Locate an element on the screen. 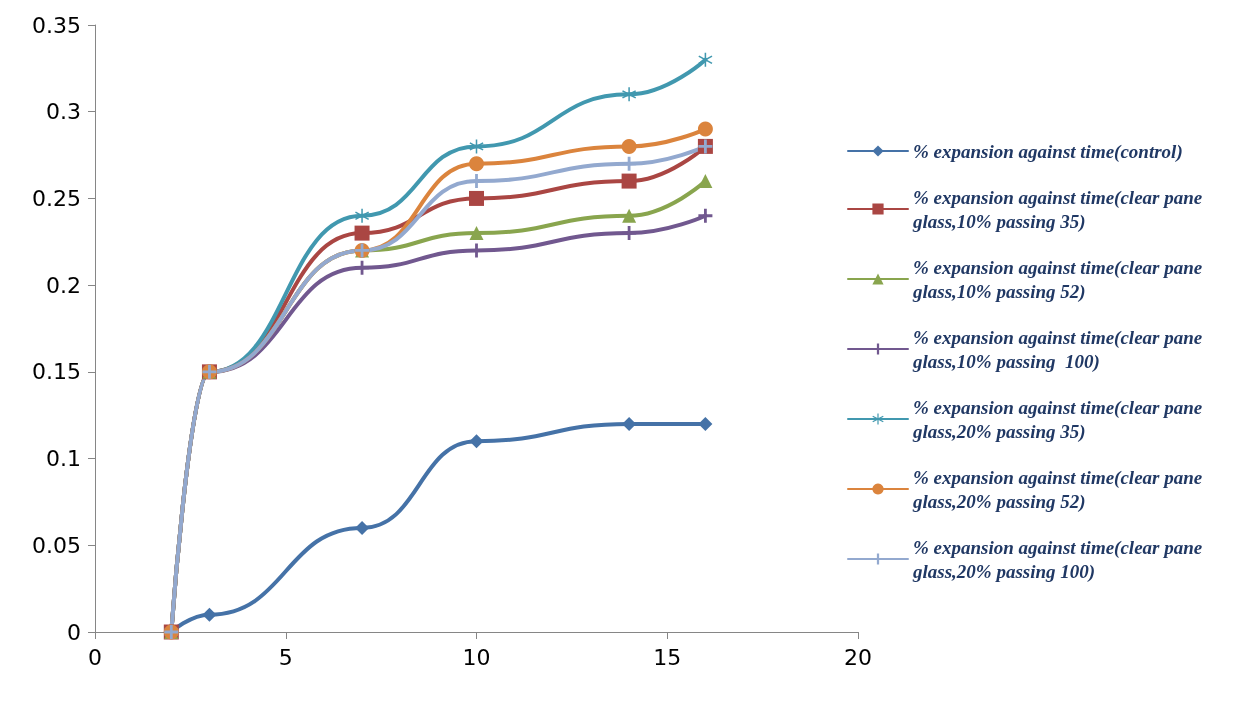 The image size is (1248, 722). y-tick-label: 0.35 is located at coordinates (56, 25).